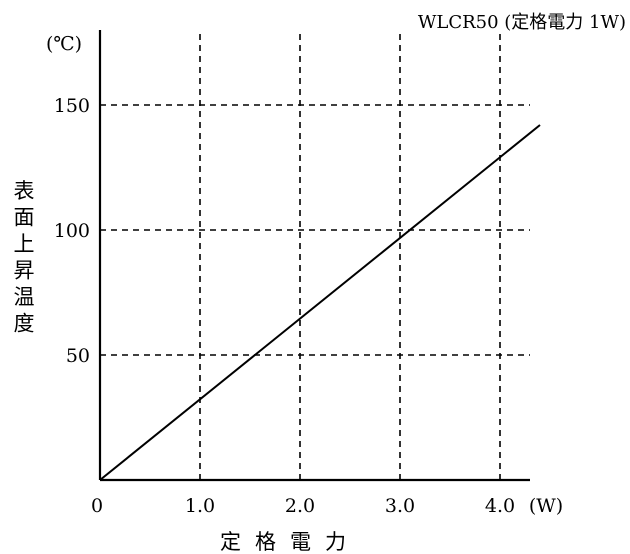  What do you see at coordinates (24, 244) in the screenshot?
I see `y-axis-label-char: 上` at bounding box center [24, 244].